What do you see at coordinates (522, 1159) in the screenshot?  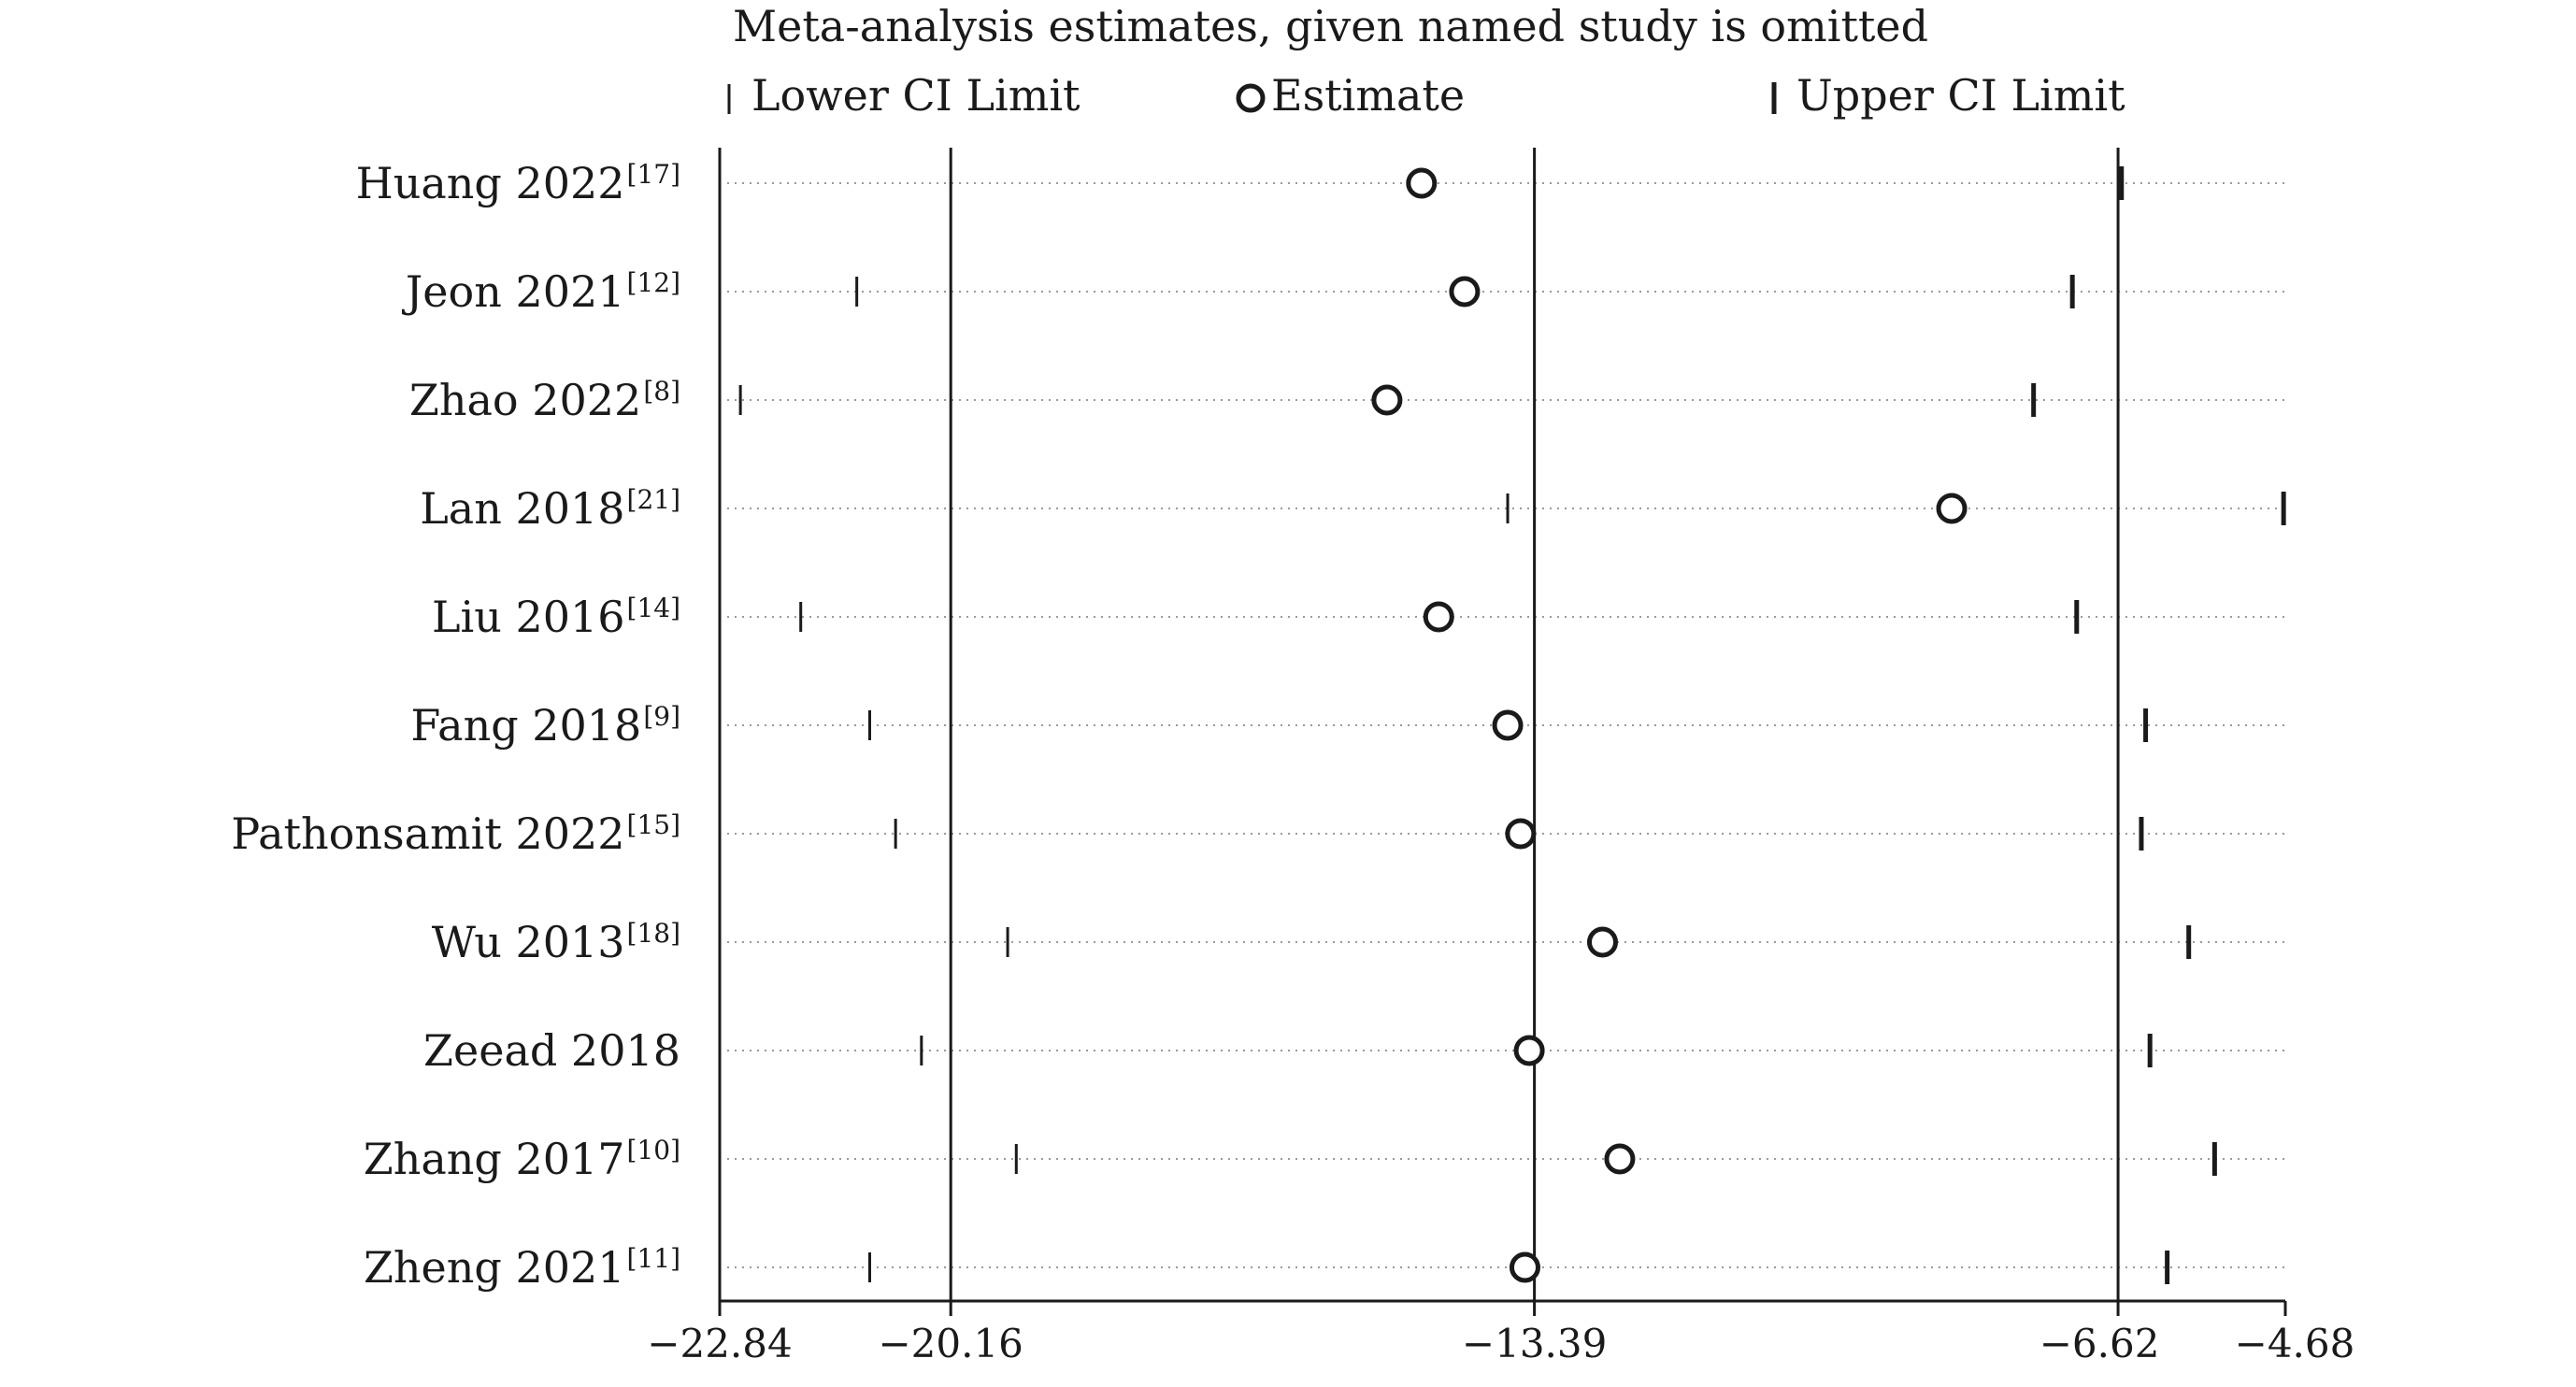 I see `study-label: Zhang 2017[10]` at bounding box center [522, 1159].